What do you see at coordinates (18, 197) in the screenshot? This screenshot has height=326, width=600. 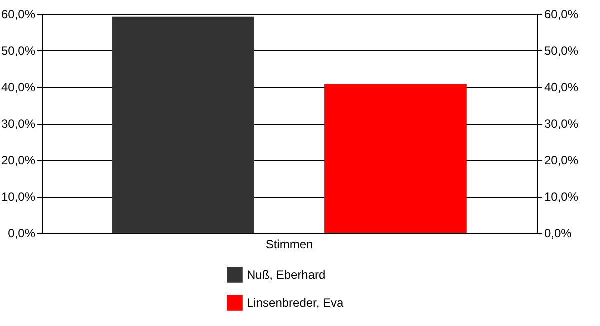 I see `y-tick-label: 10,0%` at bounding box center [18, 197].